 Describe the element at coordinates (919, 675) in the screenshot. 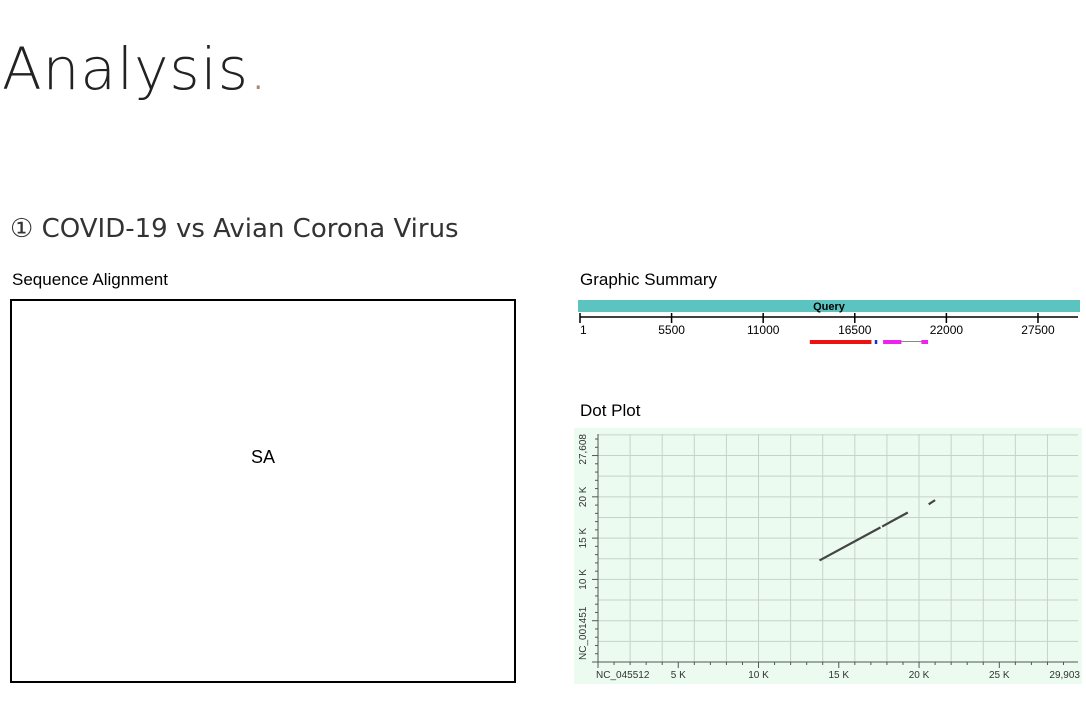

I see `x-tick-label: 20 K` at that location.